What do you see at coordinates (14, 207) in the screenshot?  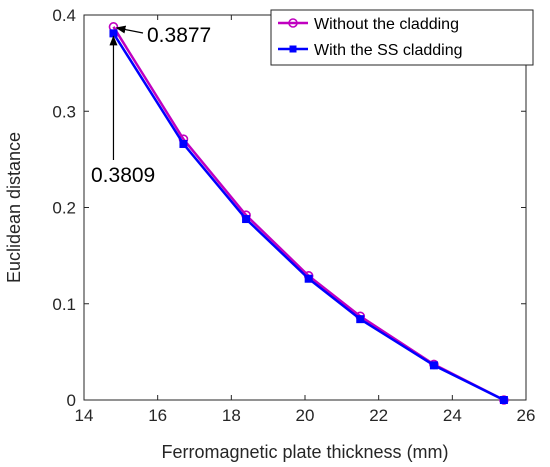 I see `y-axis-label: Euclidean distance` at bounding box center [14, 207].